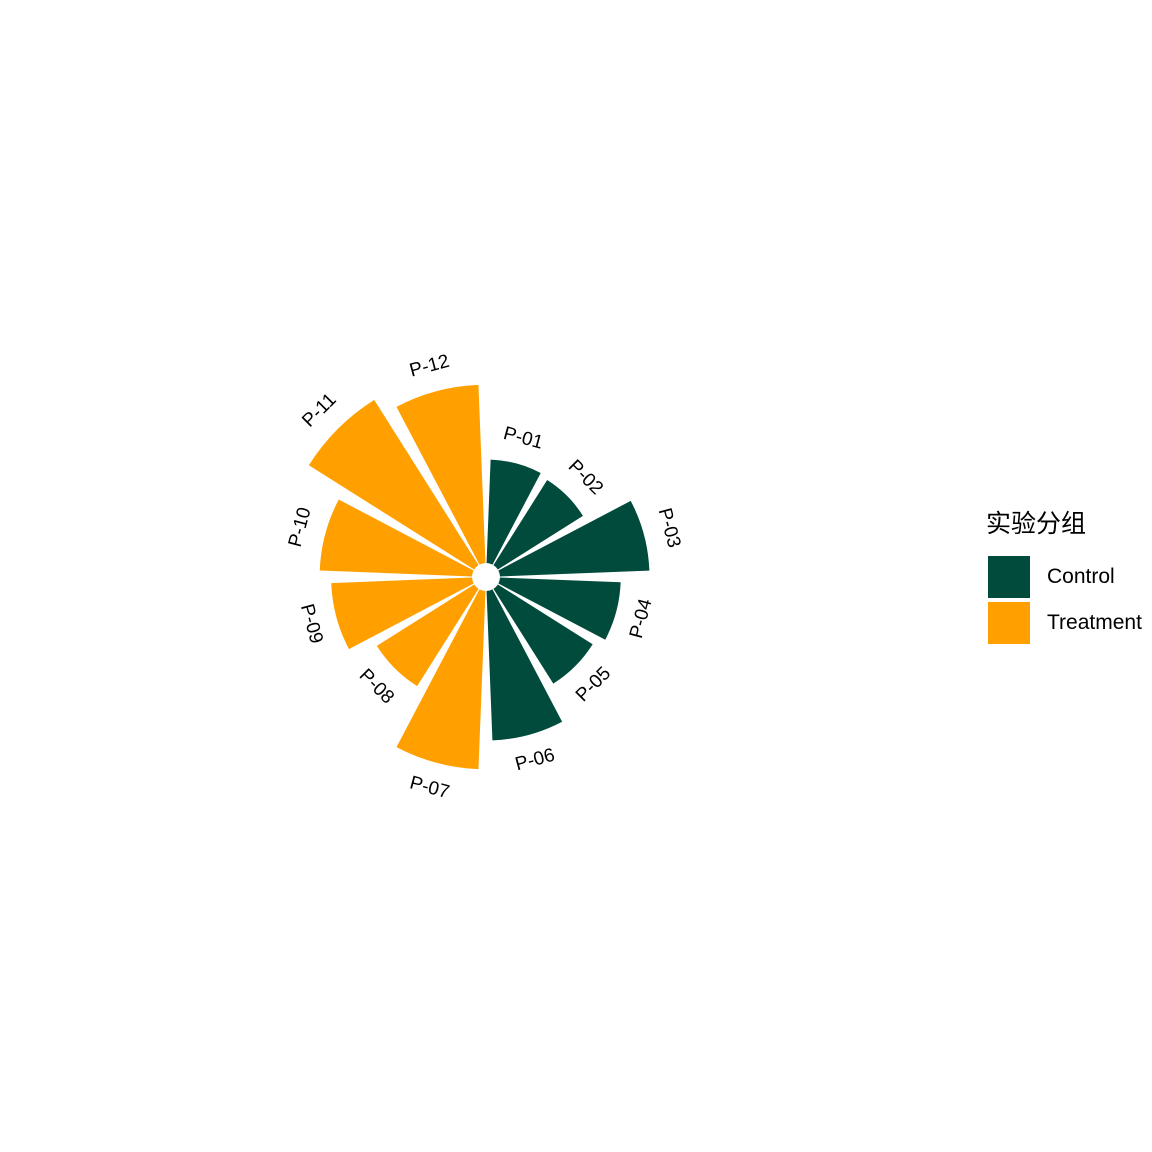 The image size is (1152, 1152). Describe the element at coordinates (585, 477) in the screenshot. I see `label-p-02: P-02` at that location.